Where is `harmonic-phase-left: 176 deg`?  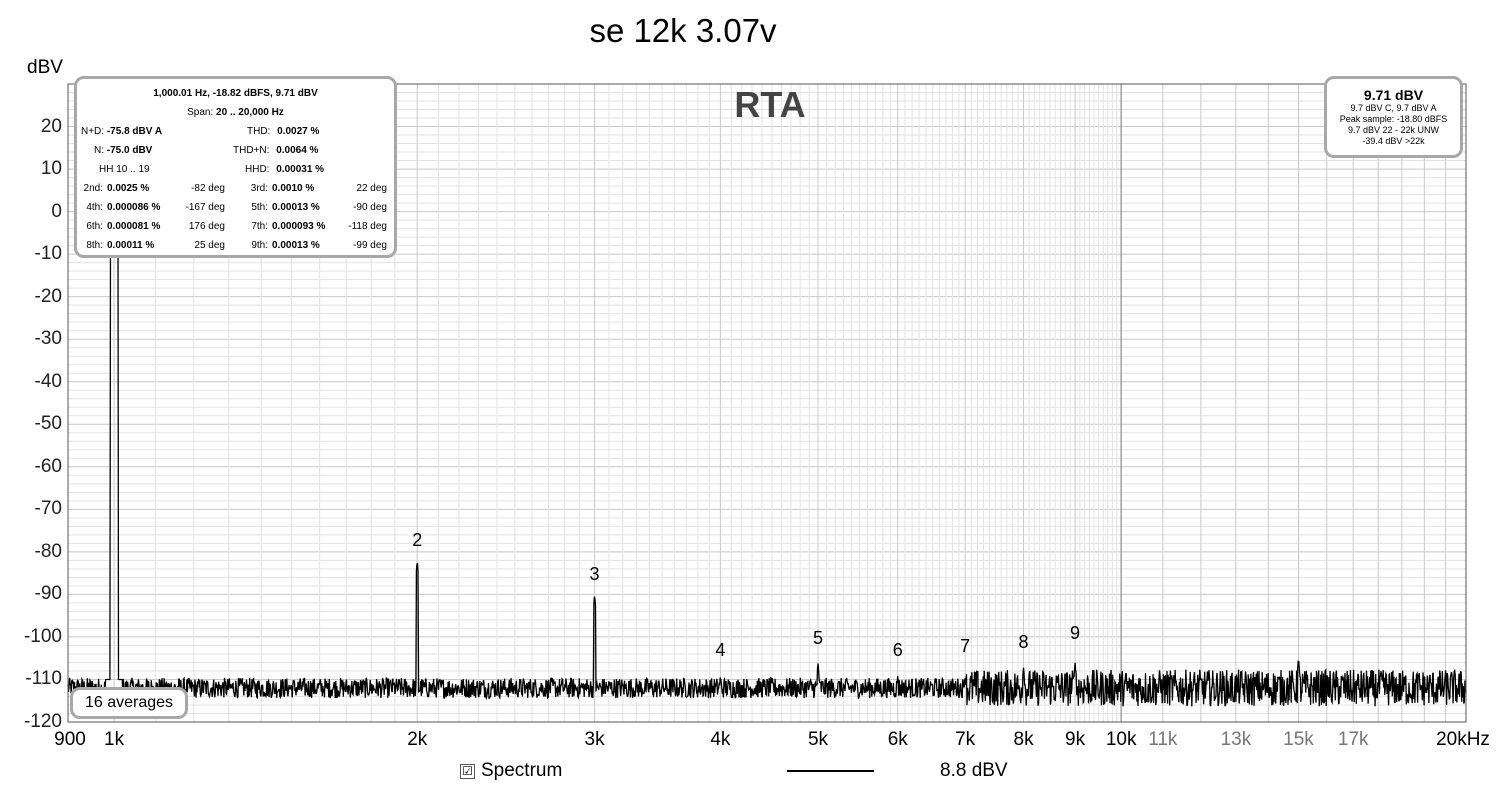 harmonic-phase-left: 176 deg is located at coordinates (206, 226).